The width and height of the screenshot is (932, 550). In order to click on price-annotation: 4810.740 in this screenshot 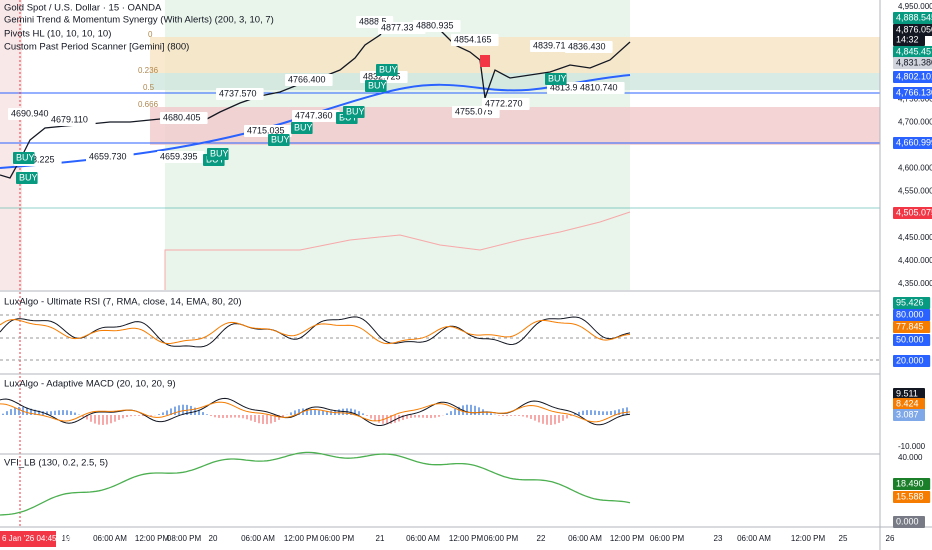, I will do `click(599, 87)`.